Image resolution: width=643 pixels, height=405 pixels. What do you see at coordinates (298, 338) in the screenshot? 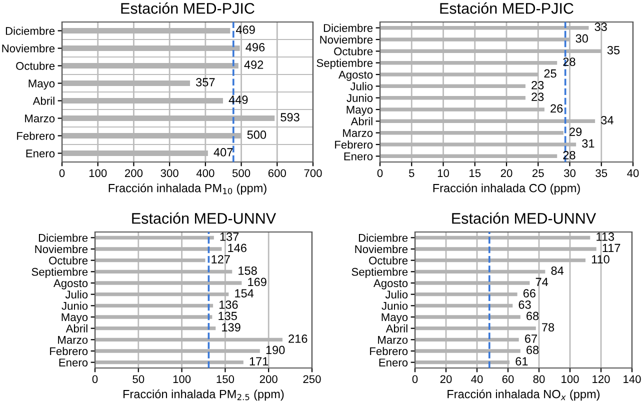
I see `data-label: 216` at bounding box center [298, 338].